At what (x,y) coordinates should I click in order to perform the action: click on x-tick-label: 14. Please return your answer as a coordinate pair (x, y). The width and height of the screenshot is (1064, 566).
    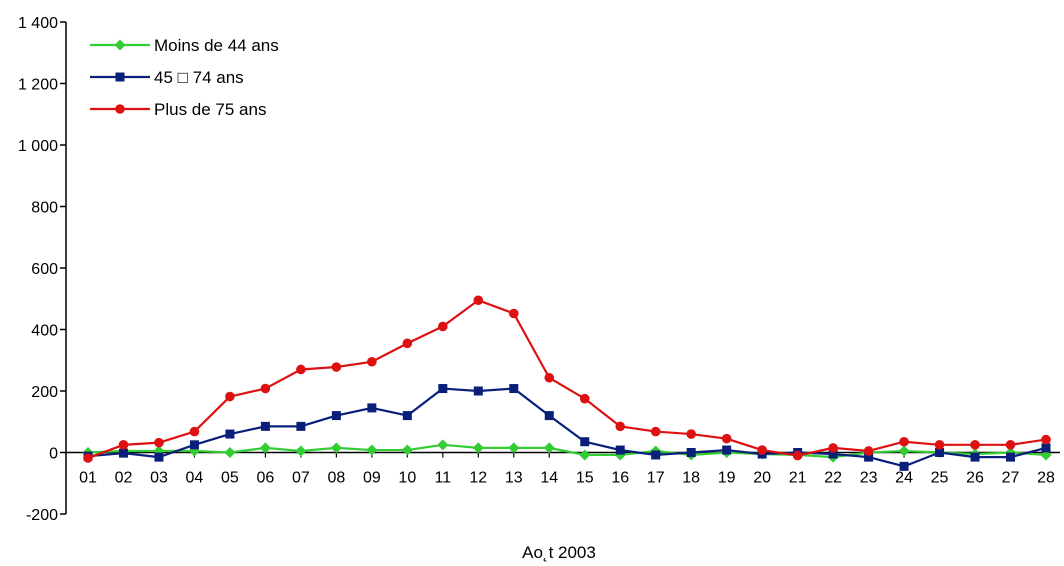
    Looking at the image, I should click on (549, 478).